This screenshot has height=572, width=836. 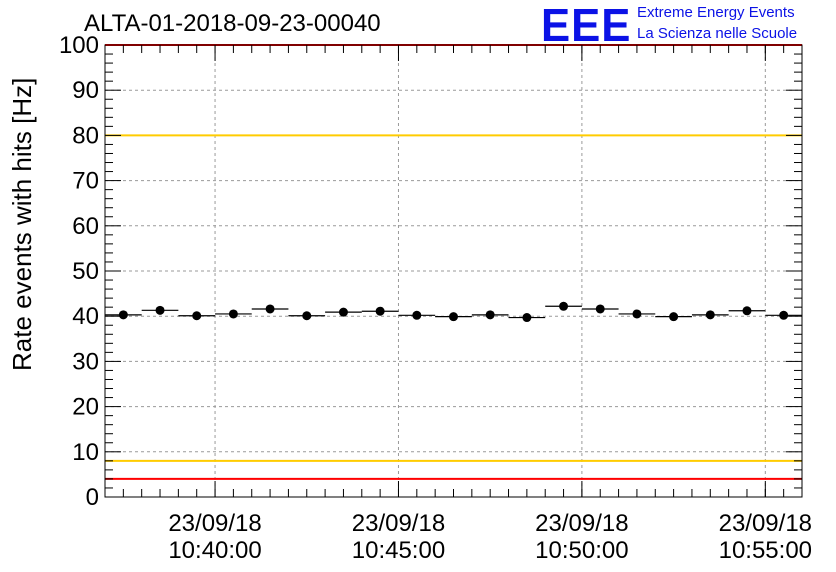 I want to click on y-tick-label: 0, so click(x=92, y=497).